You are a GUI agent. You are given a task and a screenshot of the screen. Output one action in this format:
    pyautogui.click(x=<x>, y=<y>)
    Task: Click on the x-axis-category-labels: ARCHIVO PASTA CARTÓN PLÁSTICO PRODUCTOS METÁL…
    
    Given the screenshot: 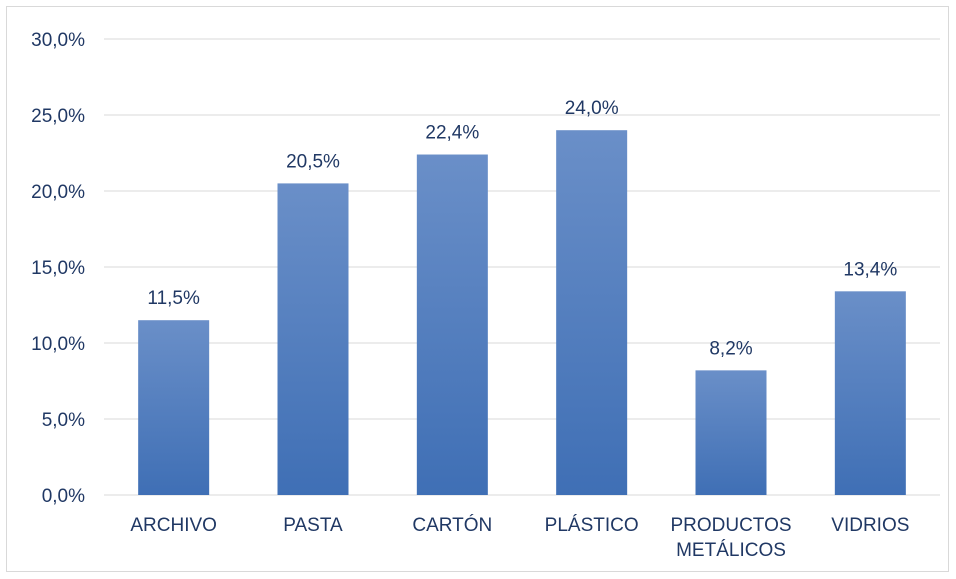 What is the action you would take?
    pyautogui.click(x=519, y=537)
    